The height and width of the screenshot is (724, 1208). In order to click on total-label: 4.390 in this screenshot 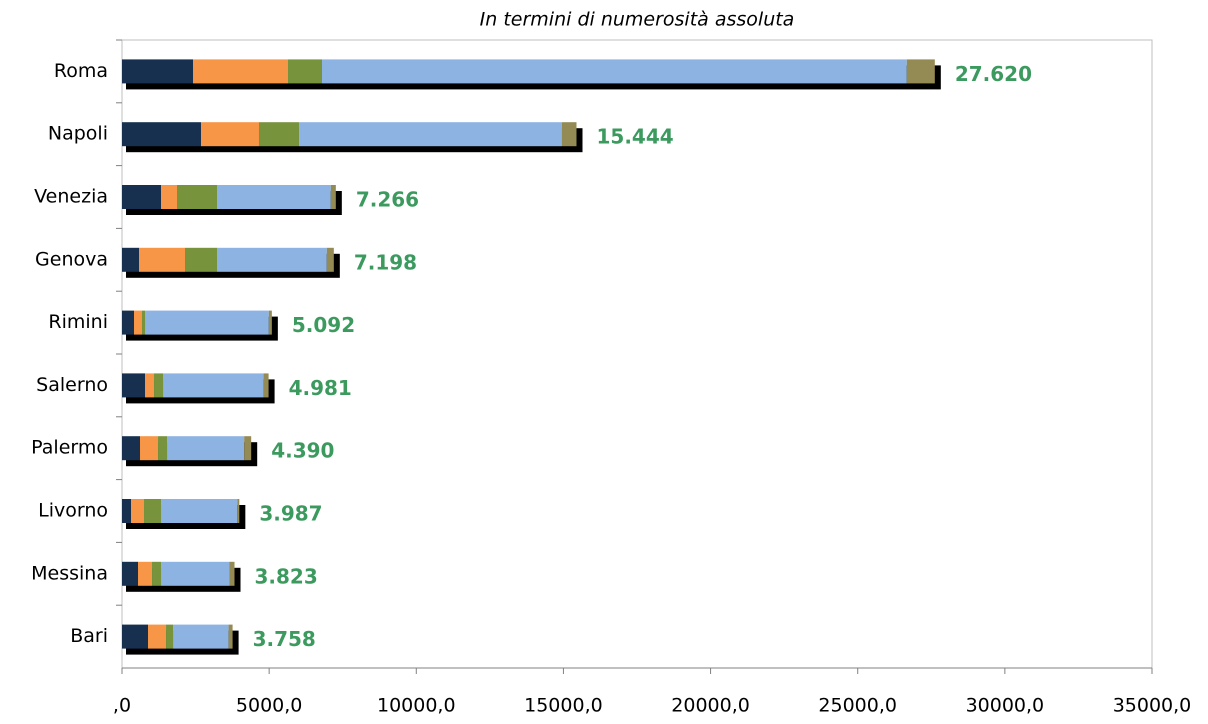, I will do `click(302, 451)`.